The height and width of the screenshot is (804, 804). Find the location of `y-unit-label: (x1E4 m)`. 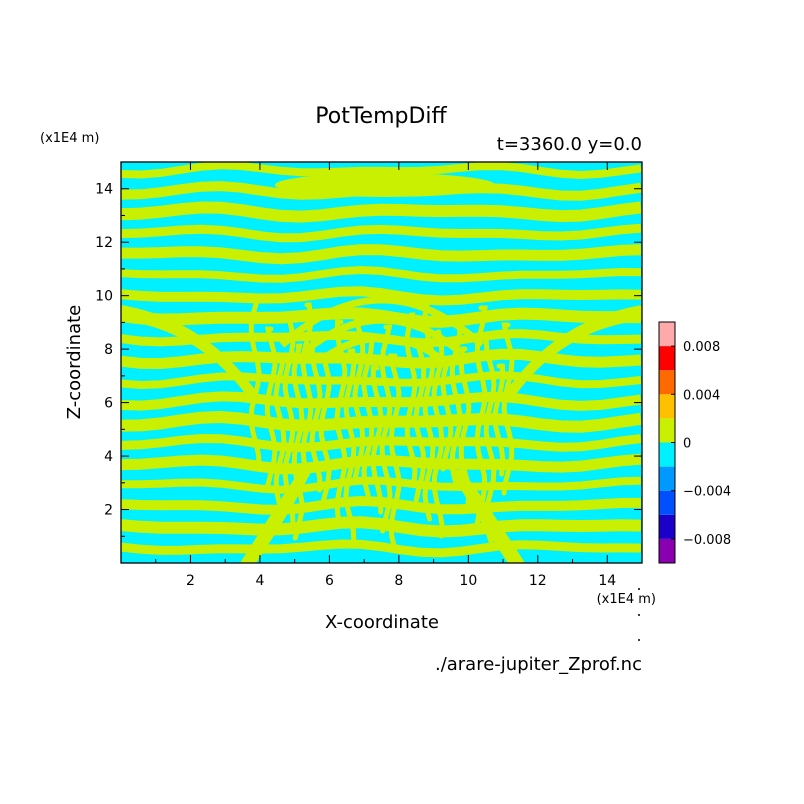

y-unit-label: (x1E4 m) is located at coordinates (69, 138).